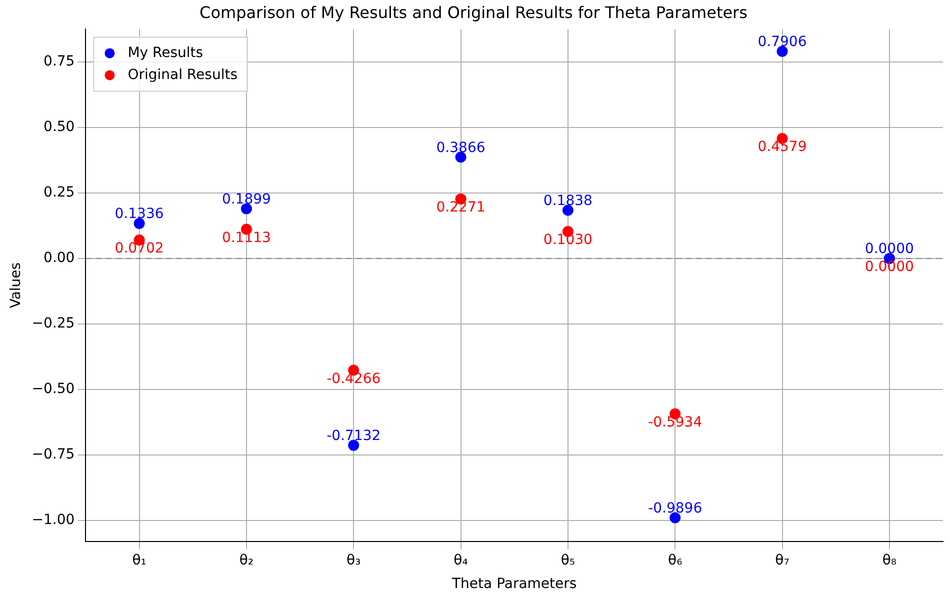 This screenshot has height=601, width=949. Describe the element at coordinates (461, 560) in the screenshot. I see `x-tick-label: θ₄` at that location.